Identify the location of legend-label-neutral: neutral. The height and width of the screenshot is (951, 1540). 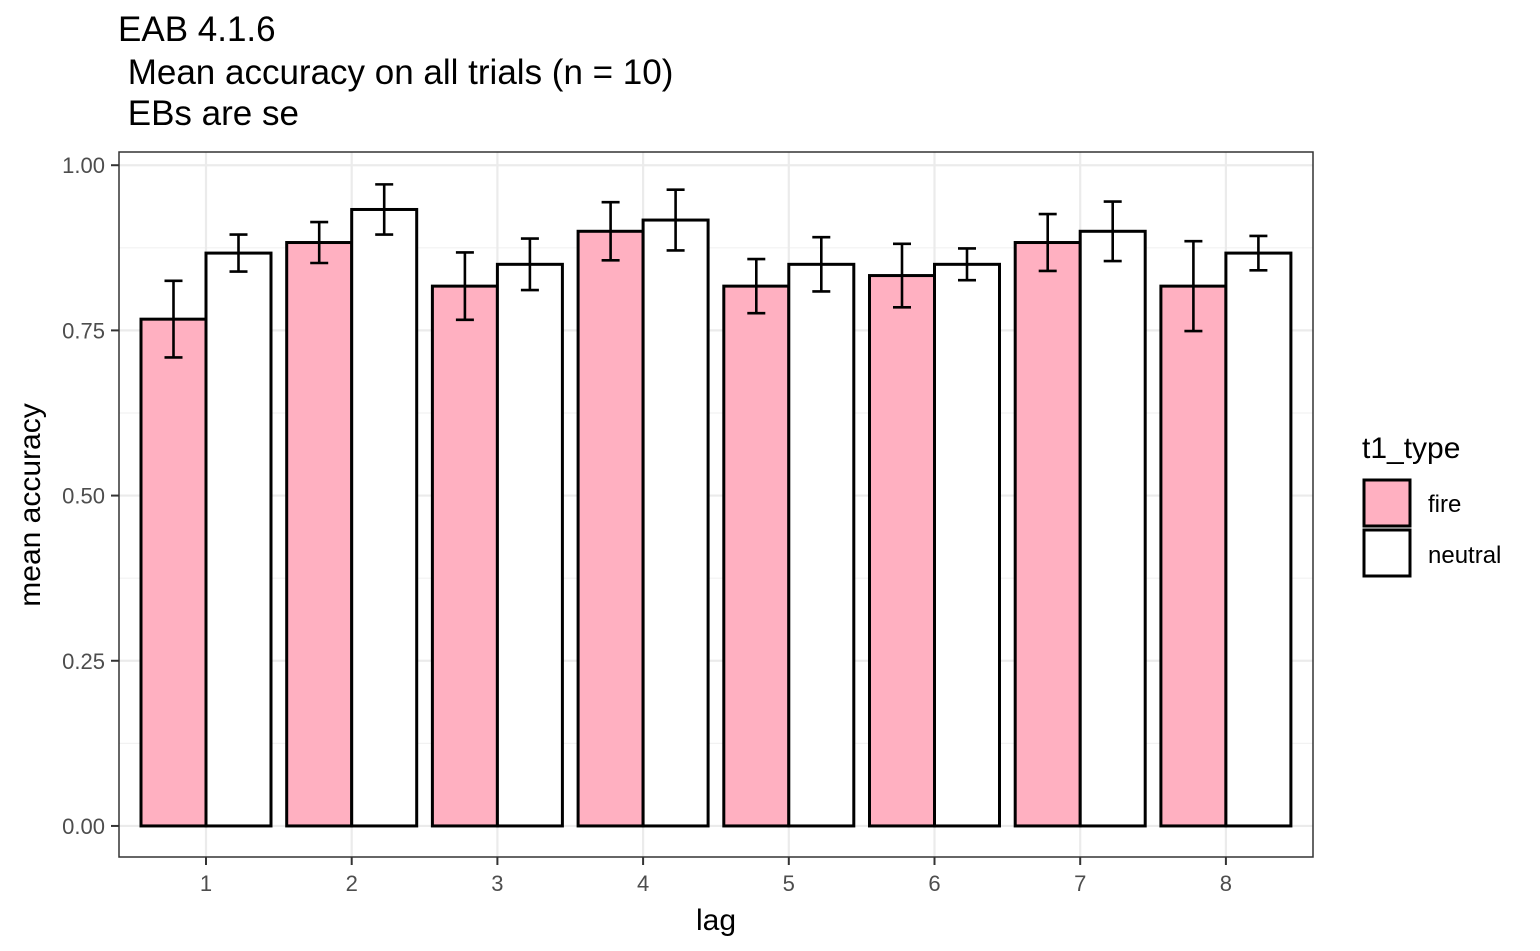
(1464, 555).